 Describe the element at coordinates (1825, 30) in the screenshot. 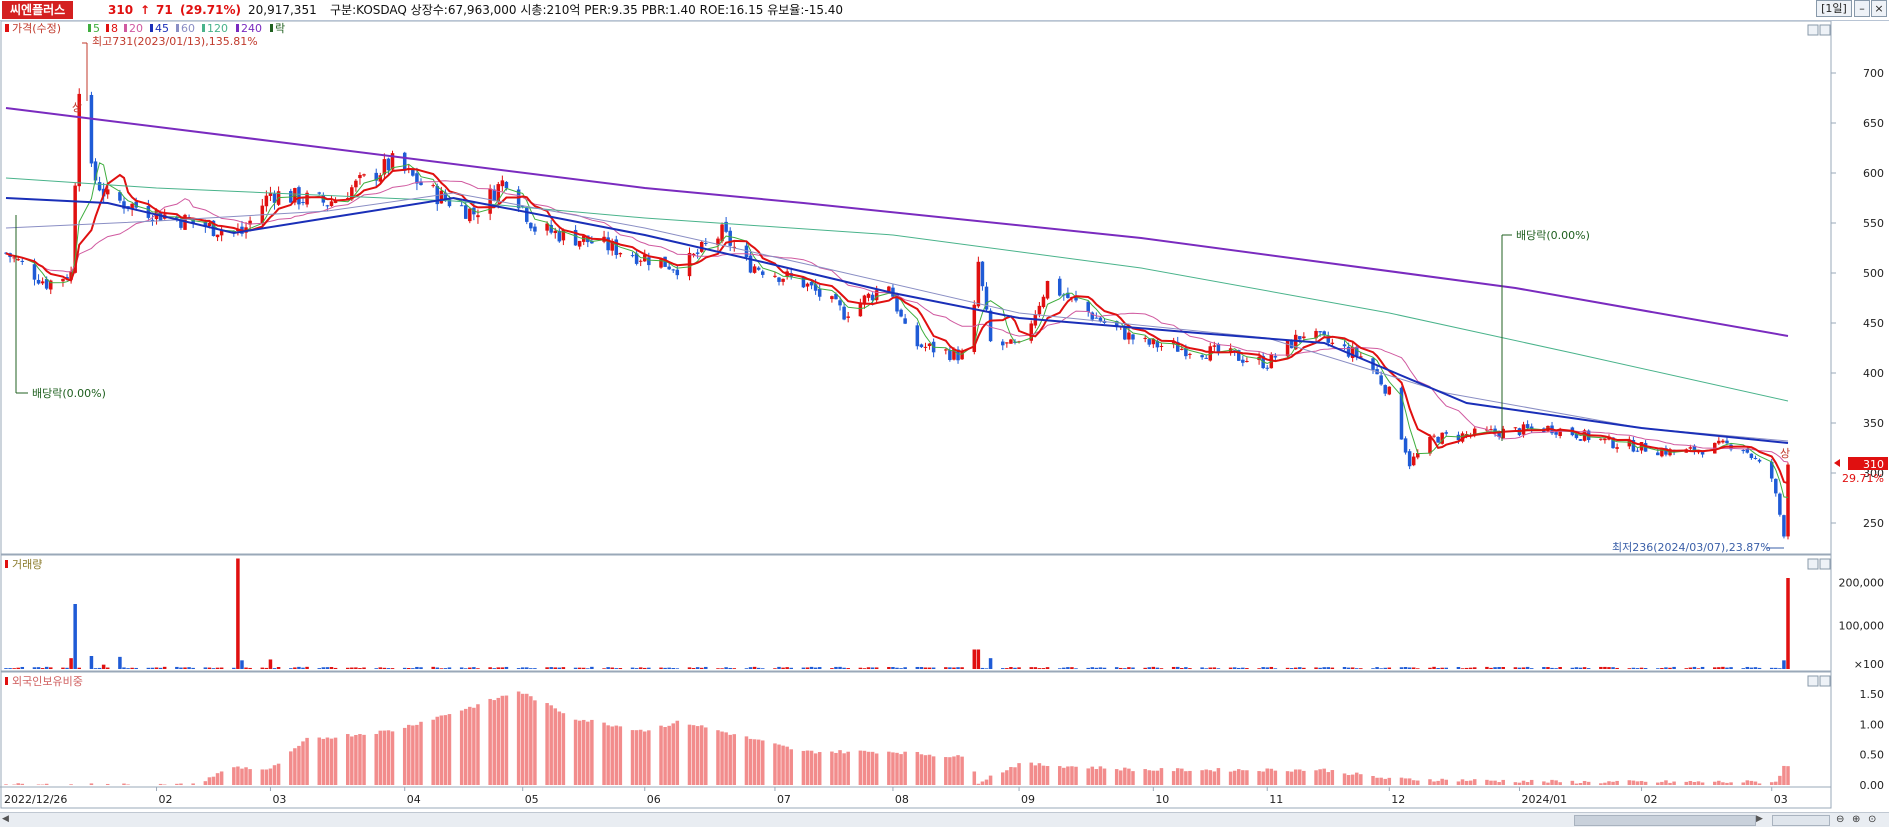

I see `price-panel-close-icon` at that location.